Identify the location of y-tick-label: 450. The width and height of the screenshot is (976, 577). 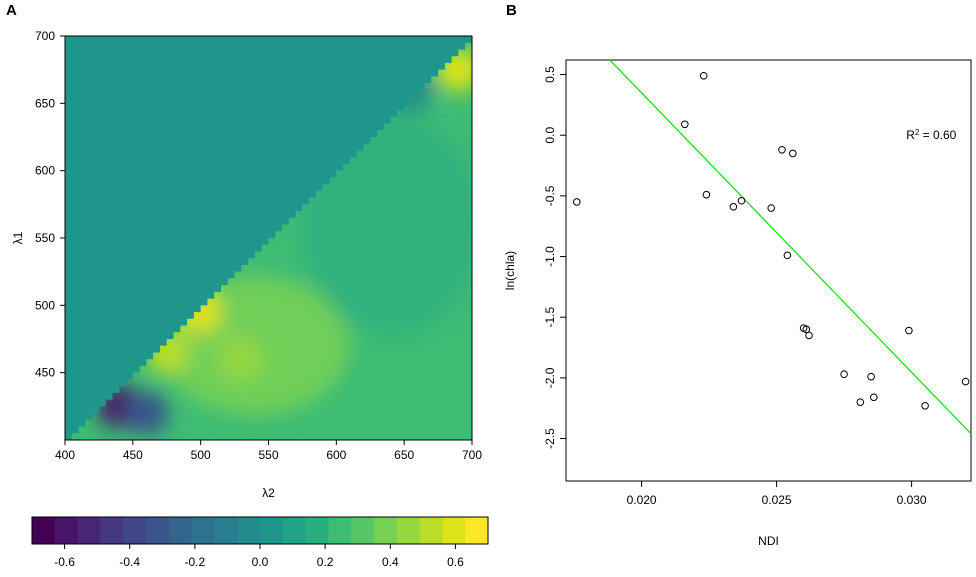
(45, 373).